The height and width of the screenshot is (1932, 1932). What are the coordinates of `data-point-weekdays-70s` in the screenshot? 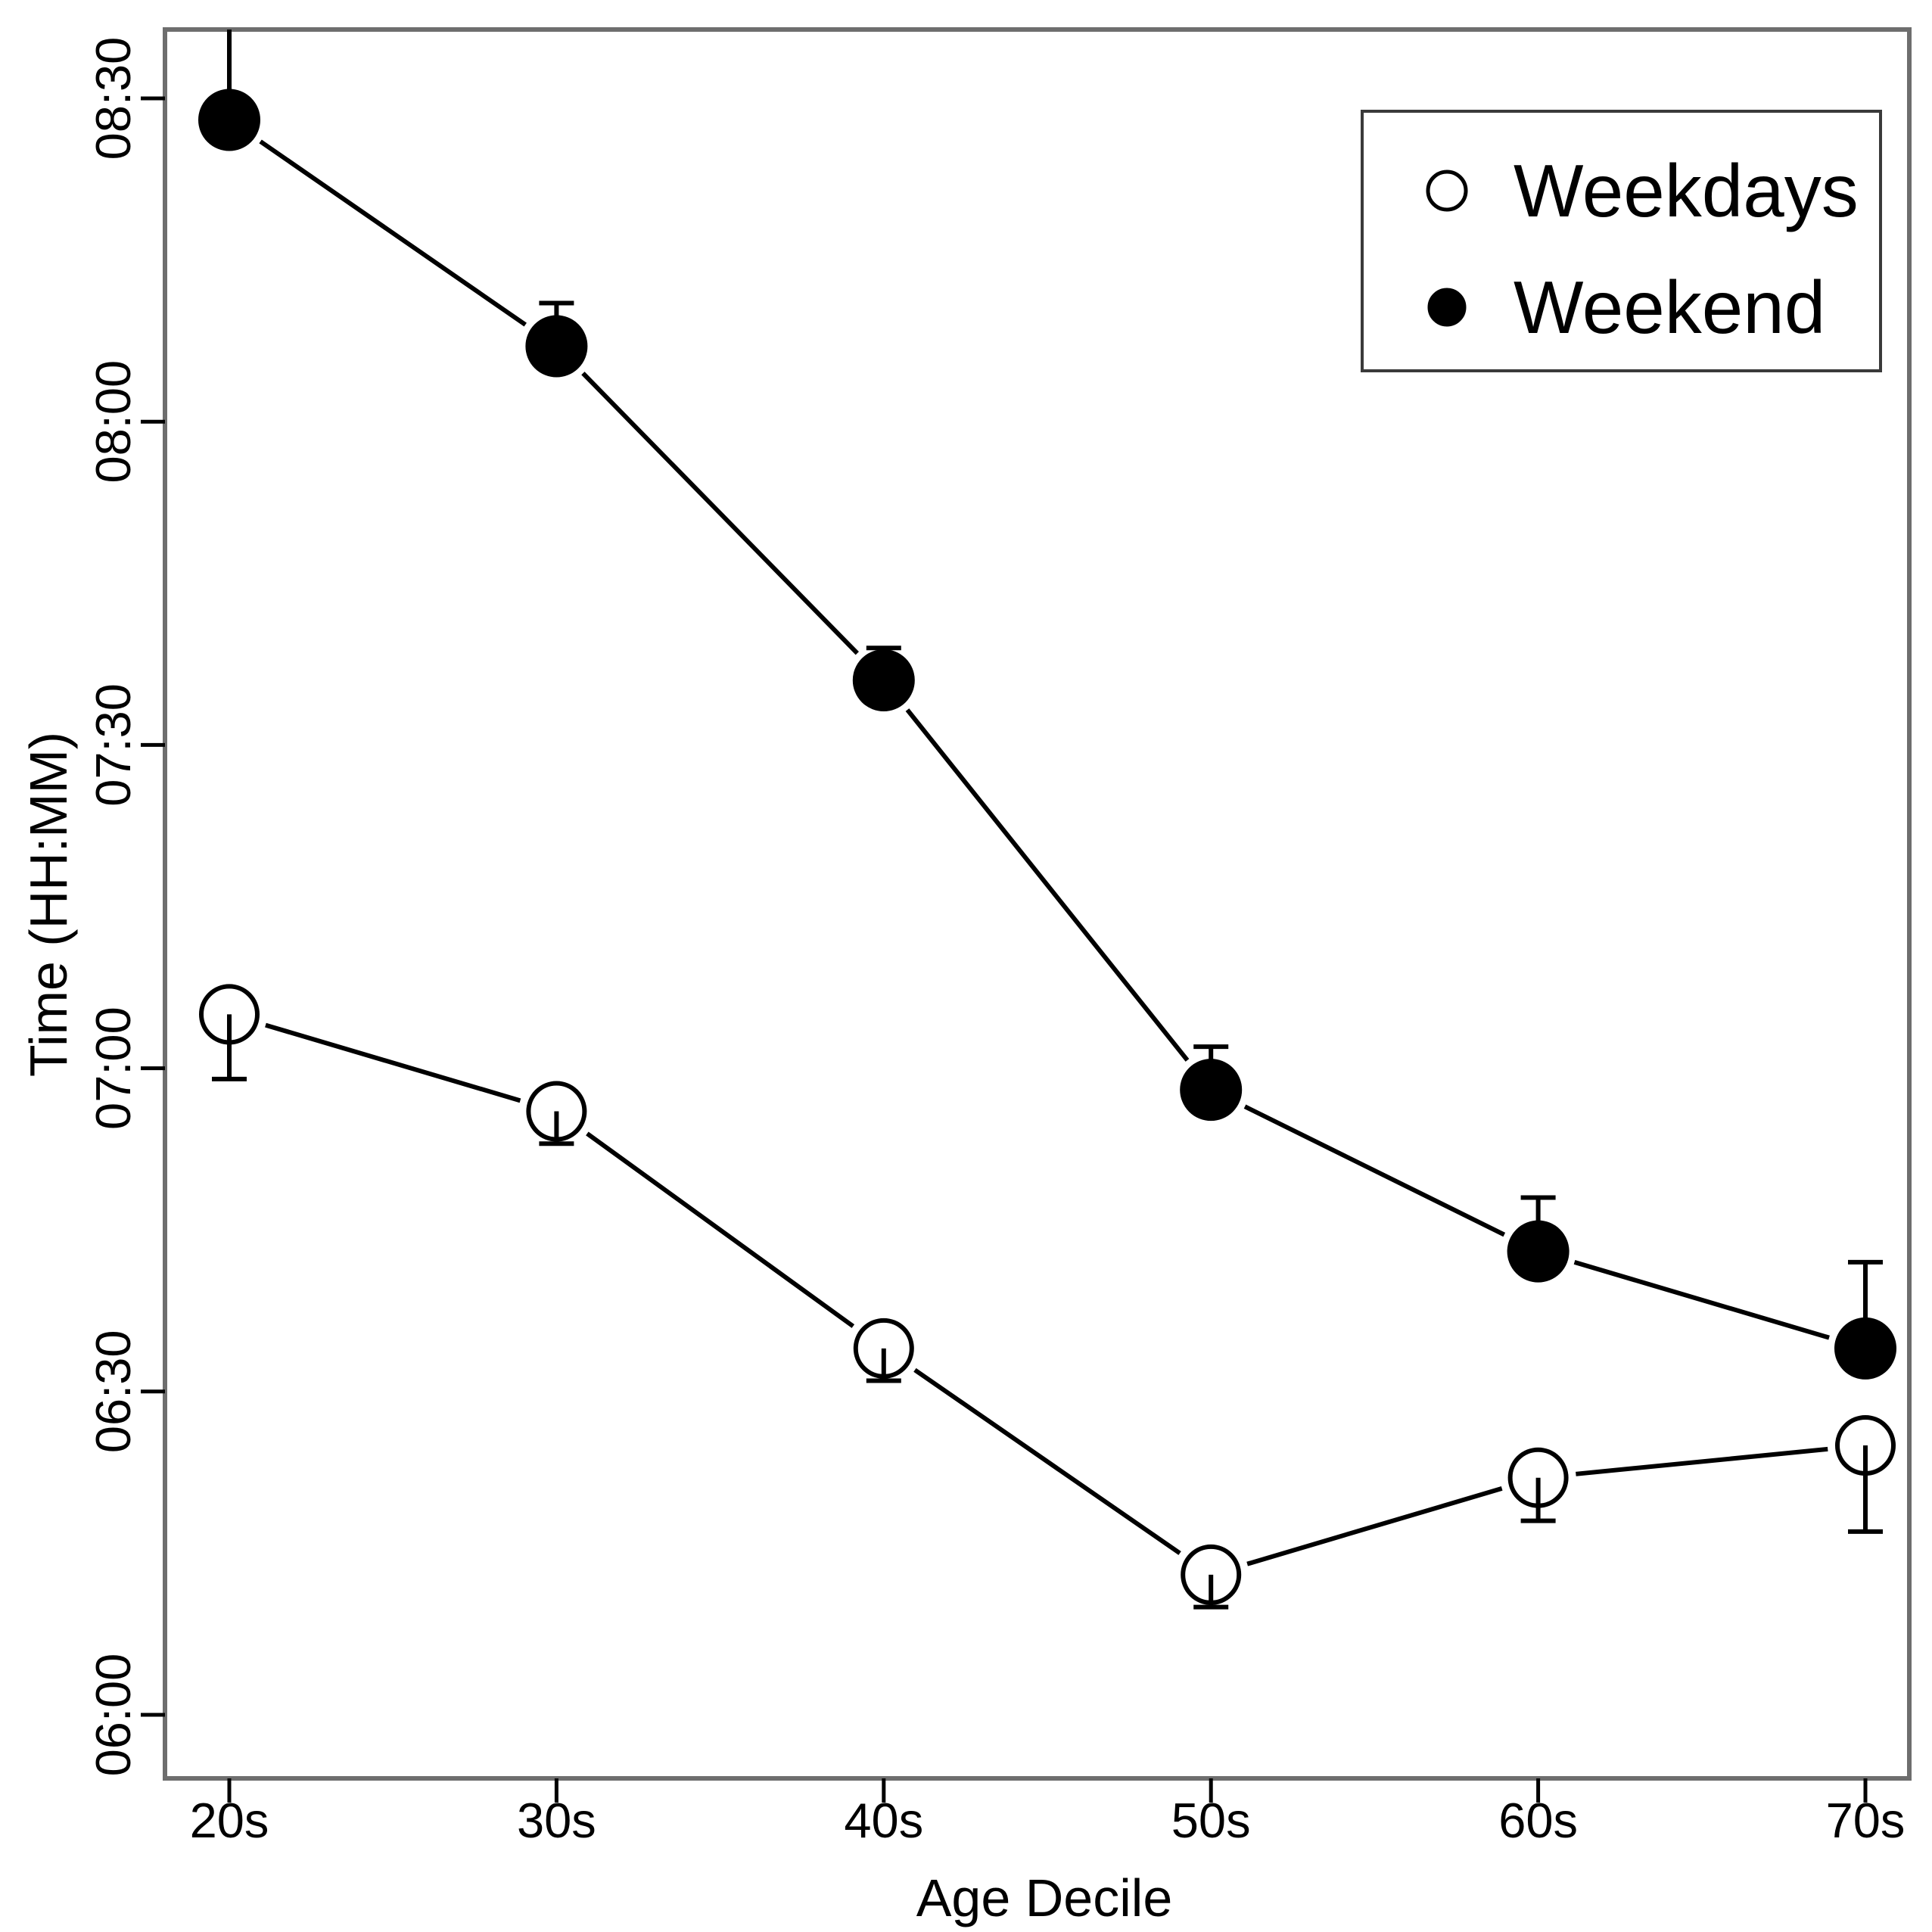 It's located at (1865, 1445).